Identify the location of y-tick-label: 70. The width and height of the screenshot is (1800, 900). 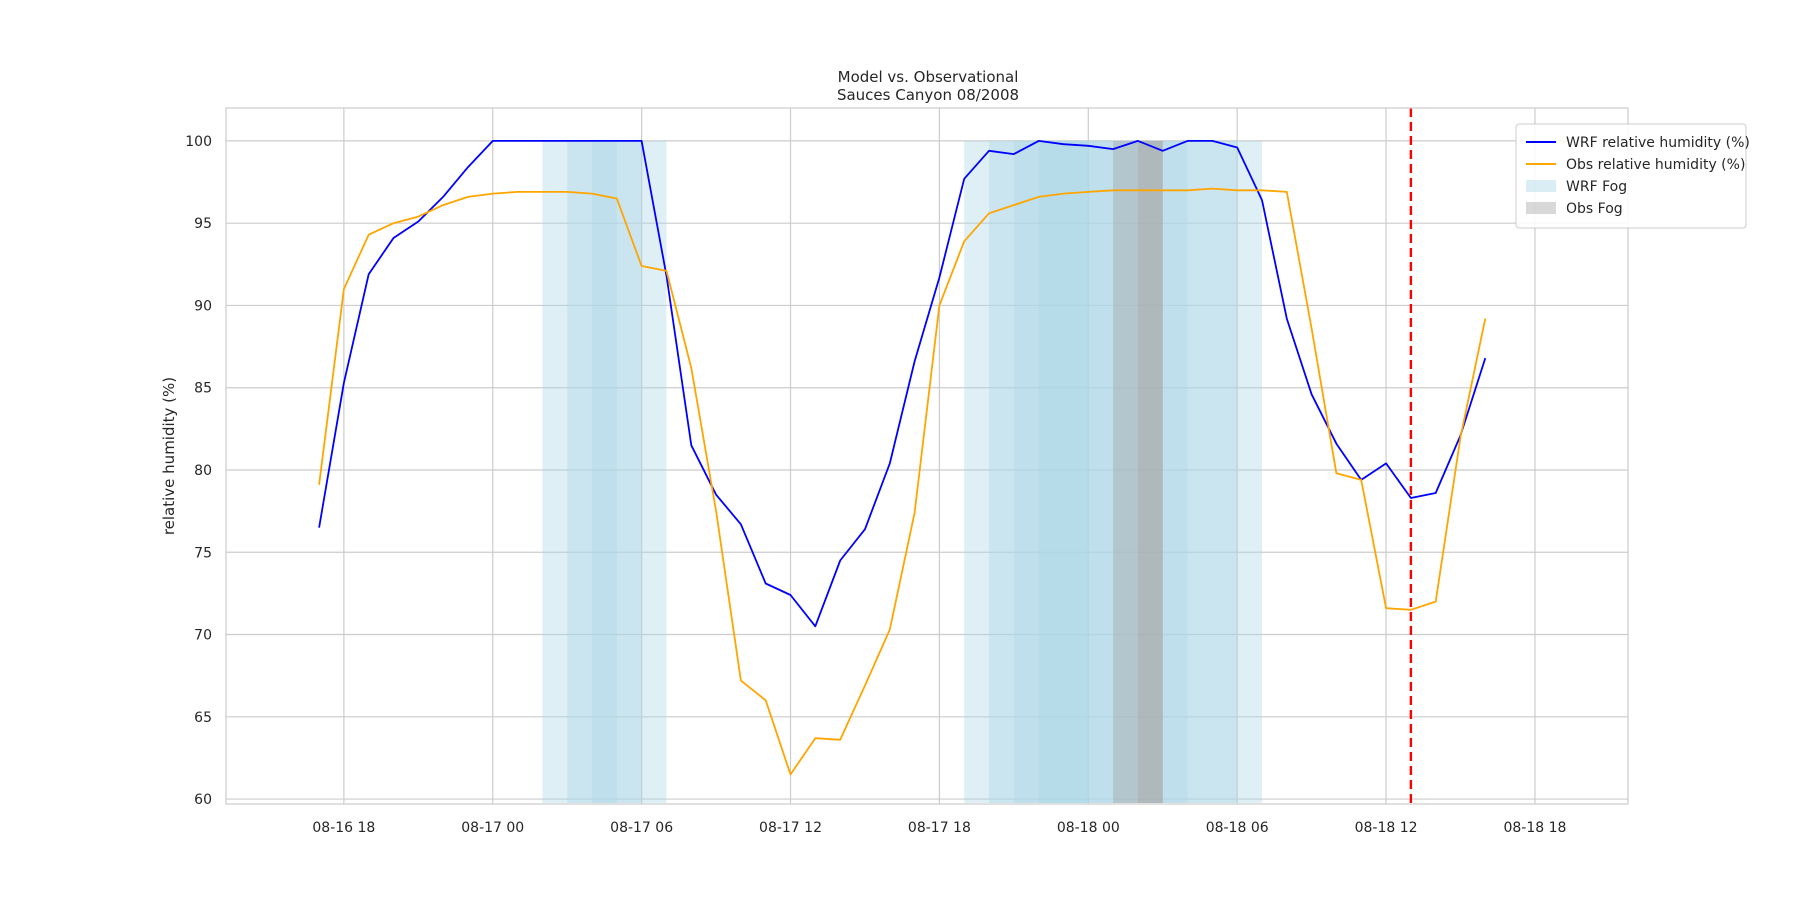
(203, 636).